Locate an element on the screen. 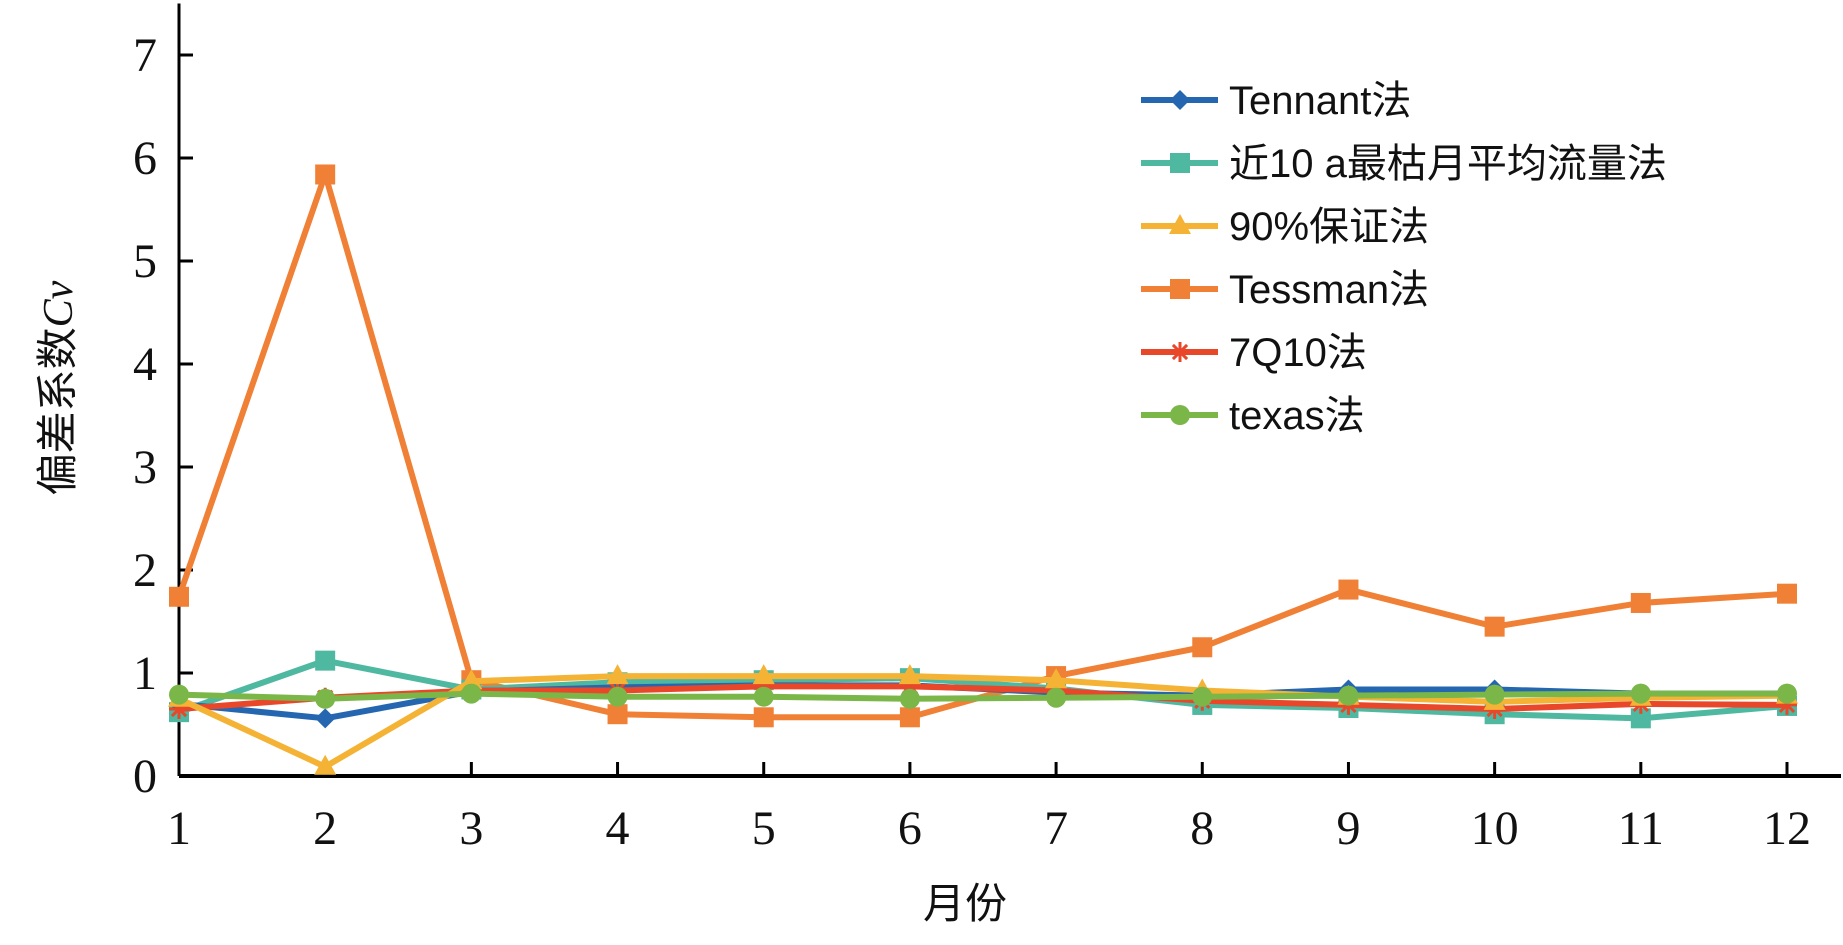  y-tick-label: 5 is located at coordinates (145, 261).